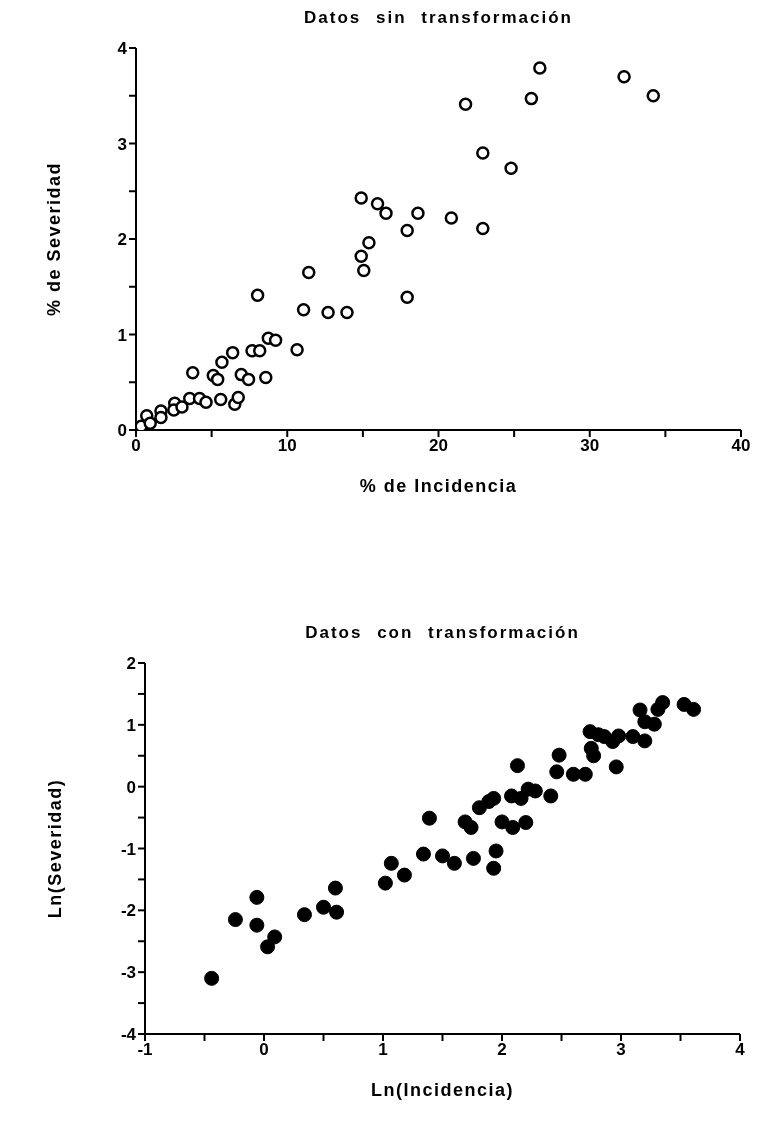 The width and height of the screenshot is (771, 1127). What do you see at coordinates (438, 486) in the screenshot?
I see `x-axis-title: % de Incidencia` at bounding box center [438, 486].